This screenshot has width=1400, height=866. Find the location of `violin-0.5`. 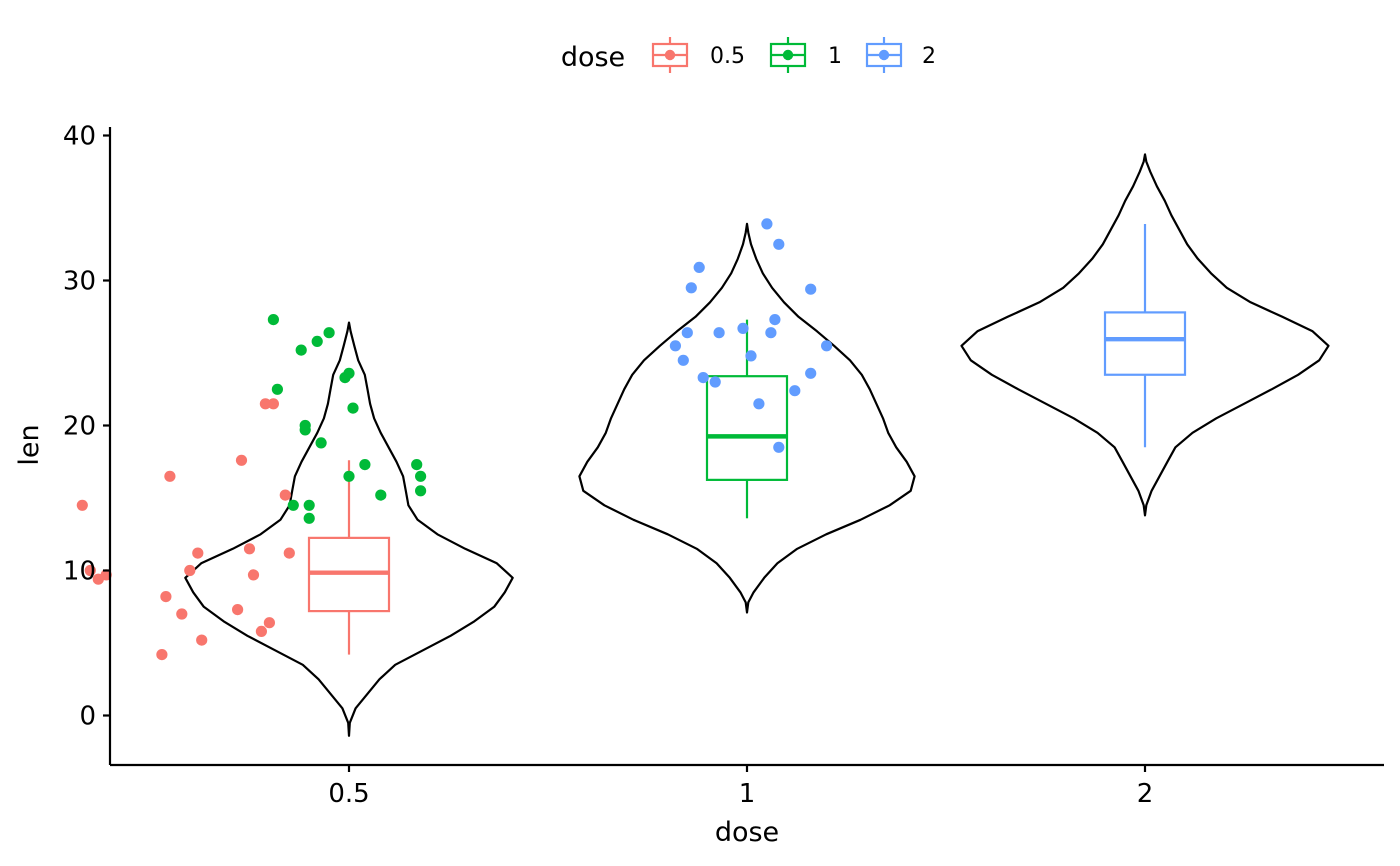

violin-0.5 is located at coordinates (349, 529).